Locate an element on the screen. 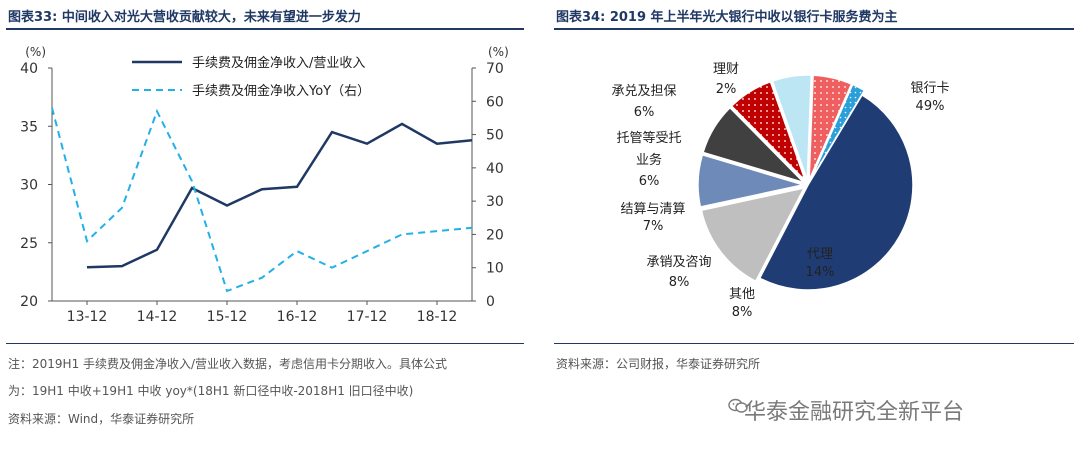  slice-value-label: 7% is located at coordinates (653, 226).